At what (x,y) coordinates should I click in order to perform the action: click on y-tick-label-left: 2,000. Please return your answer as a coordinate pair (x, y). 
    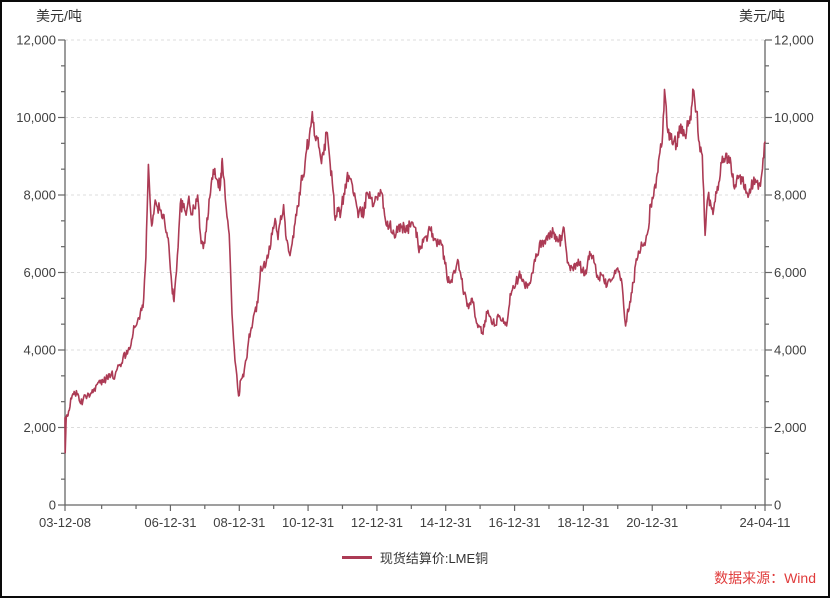
    Looking at the image, I should click on (39, 427).